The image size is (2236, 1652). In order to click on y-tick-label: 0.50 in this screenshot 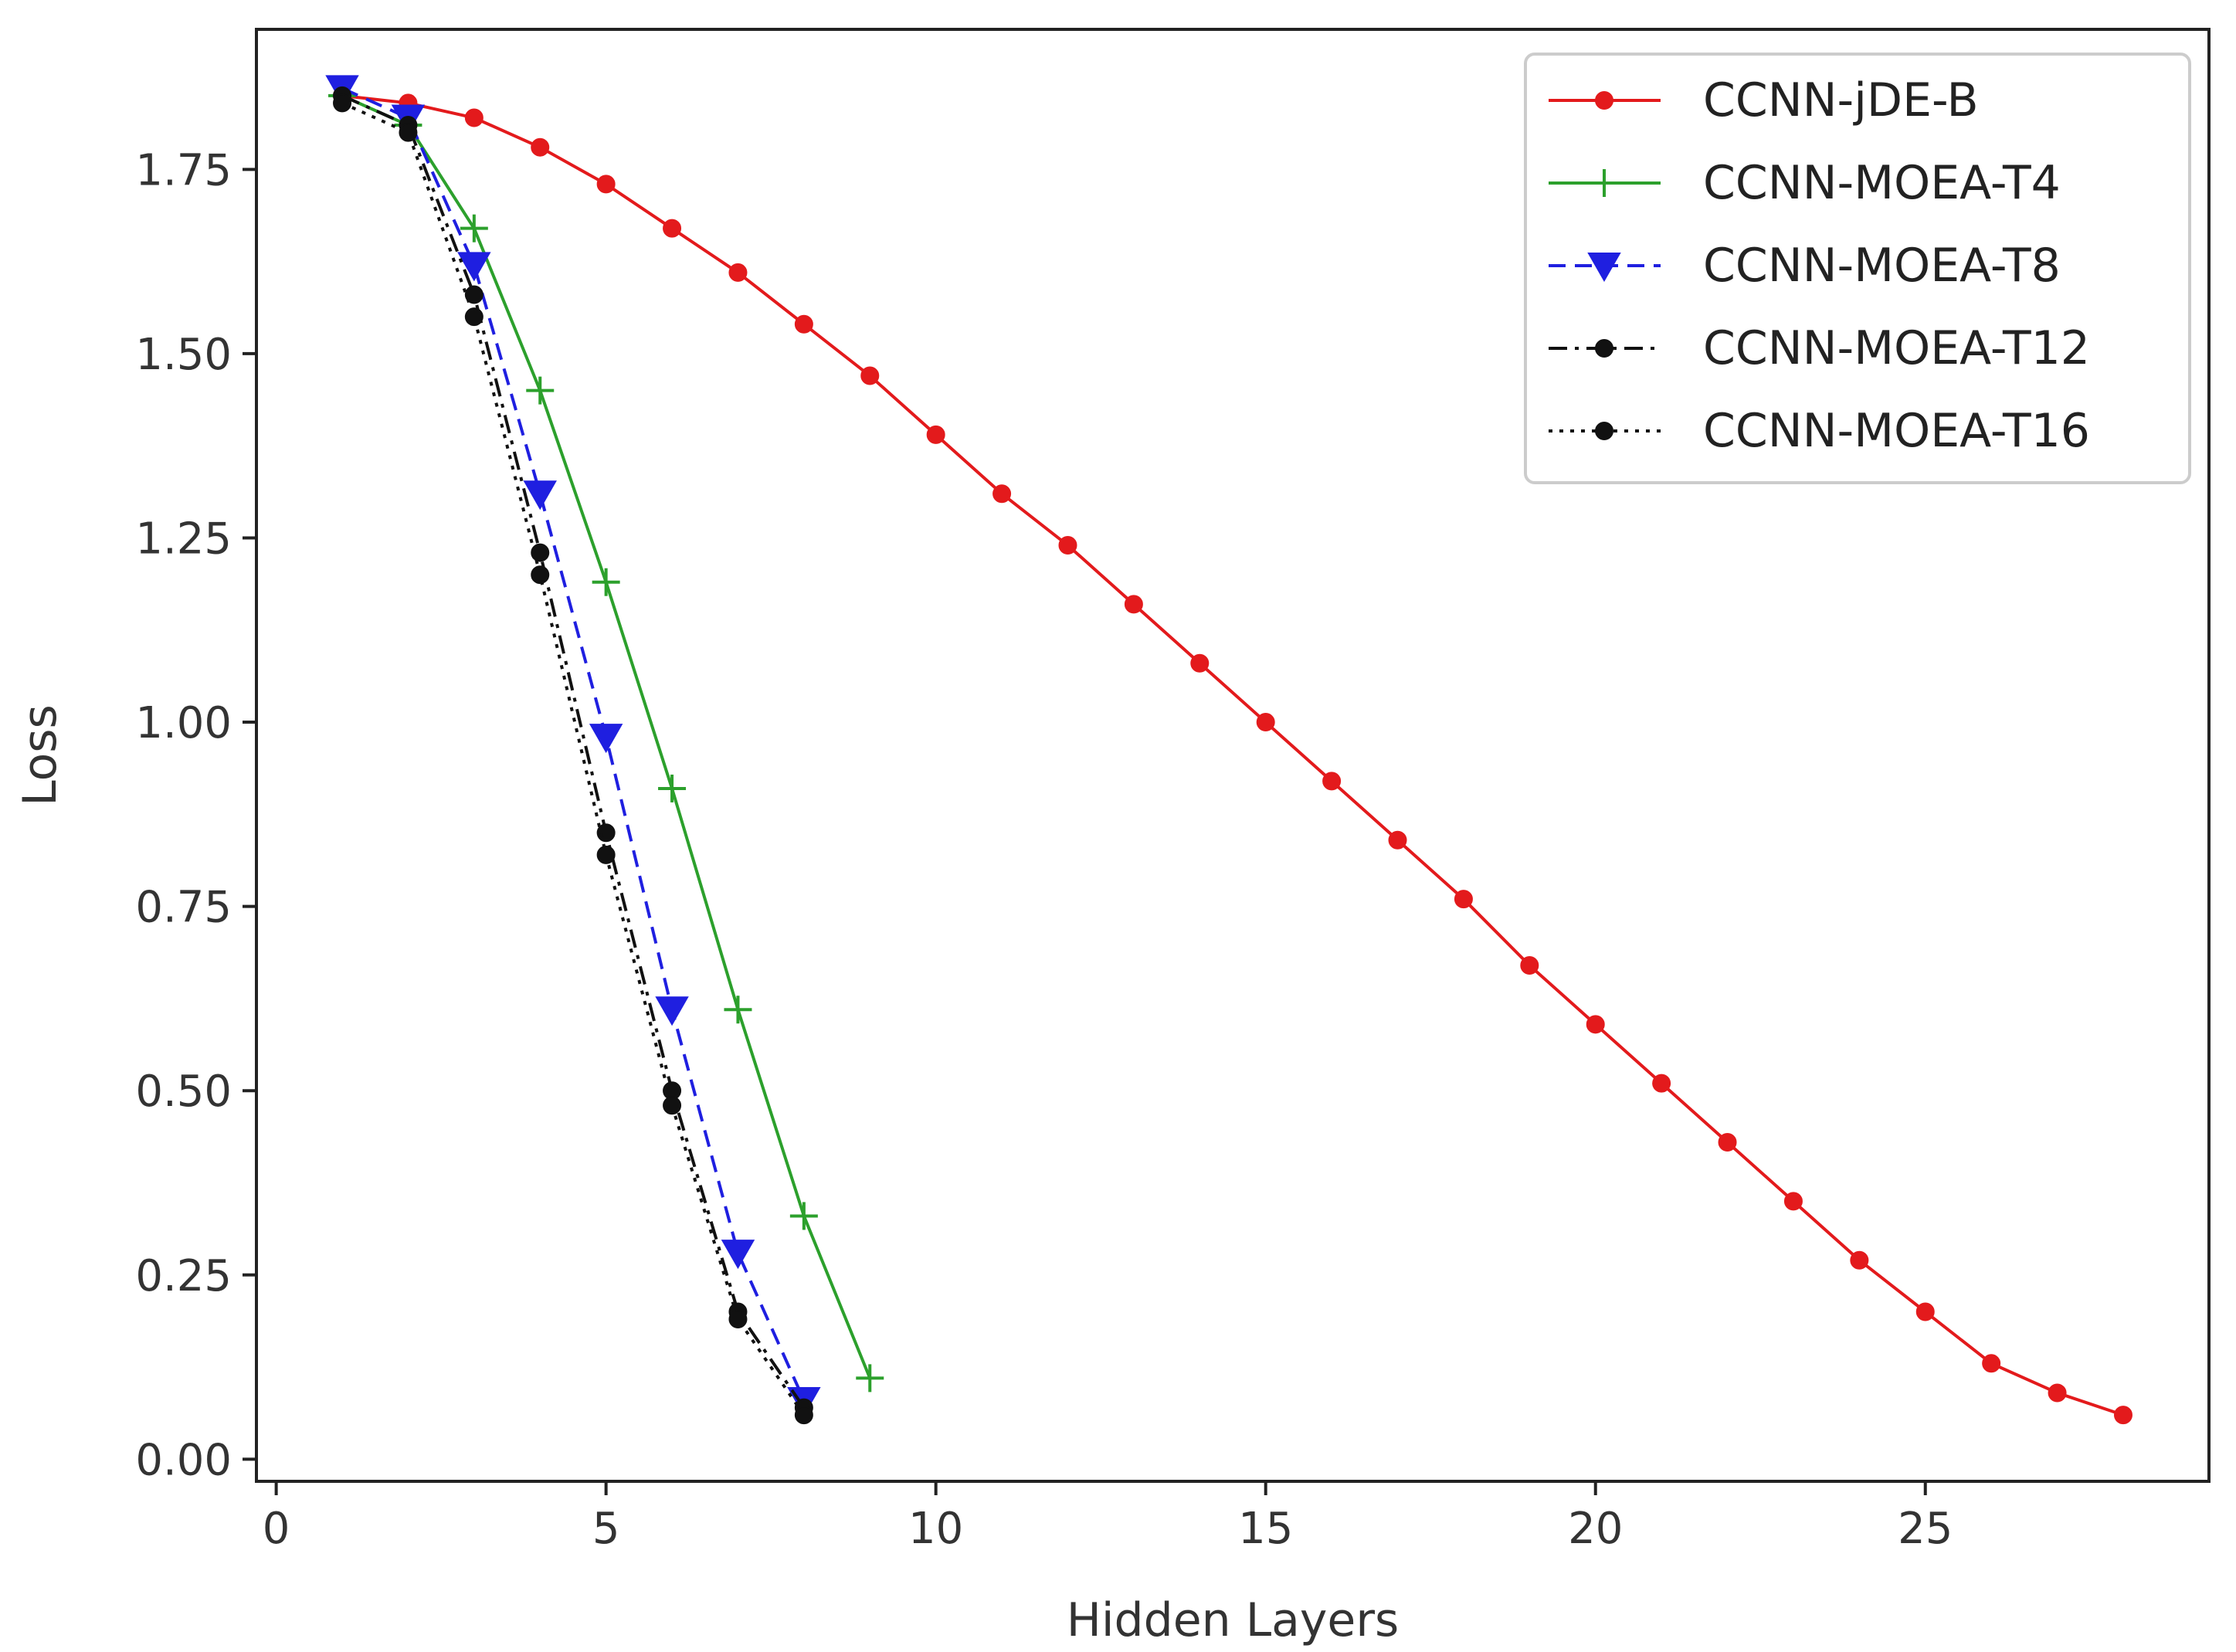, I will do `click(183, 1092)`.